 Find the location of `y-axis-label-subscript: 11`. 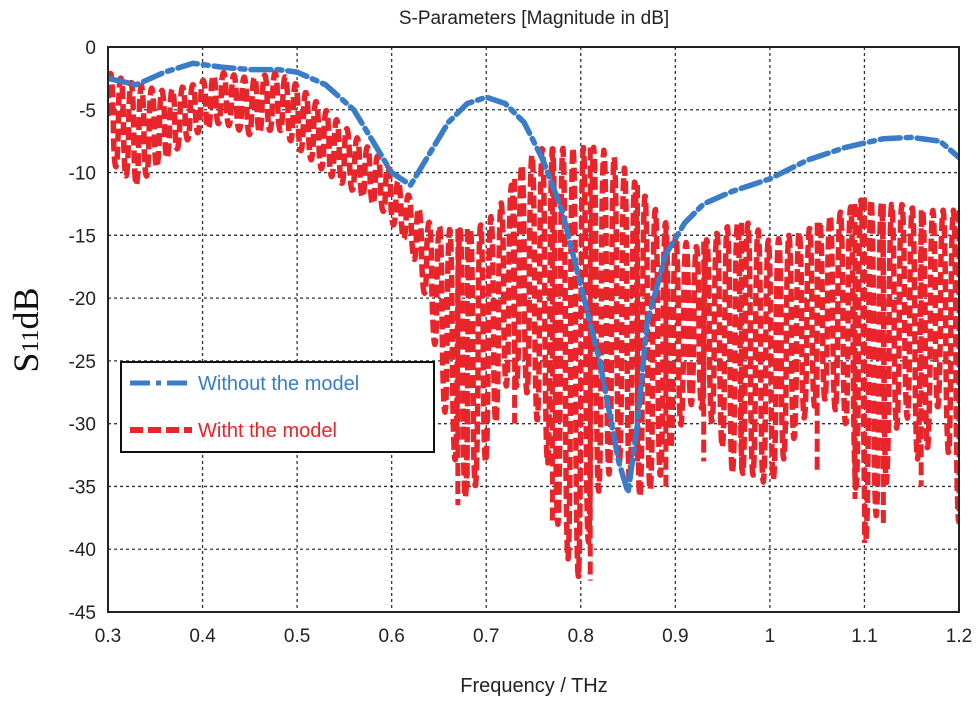

y-axis-label-subscript: 11 is located at coordinates (31, 340).